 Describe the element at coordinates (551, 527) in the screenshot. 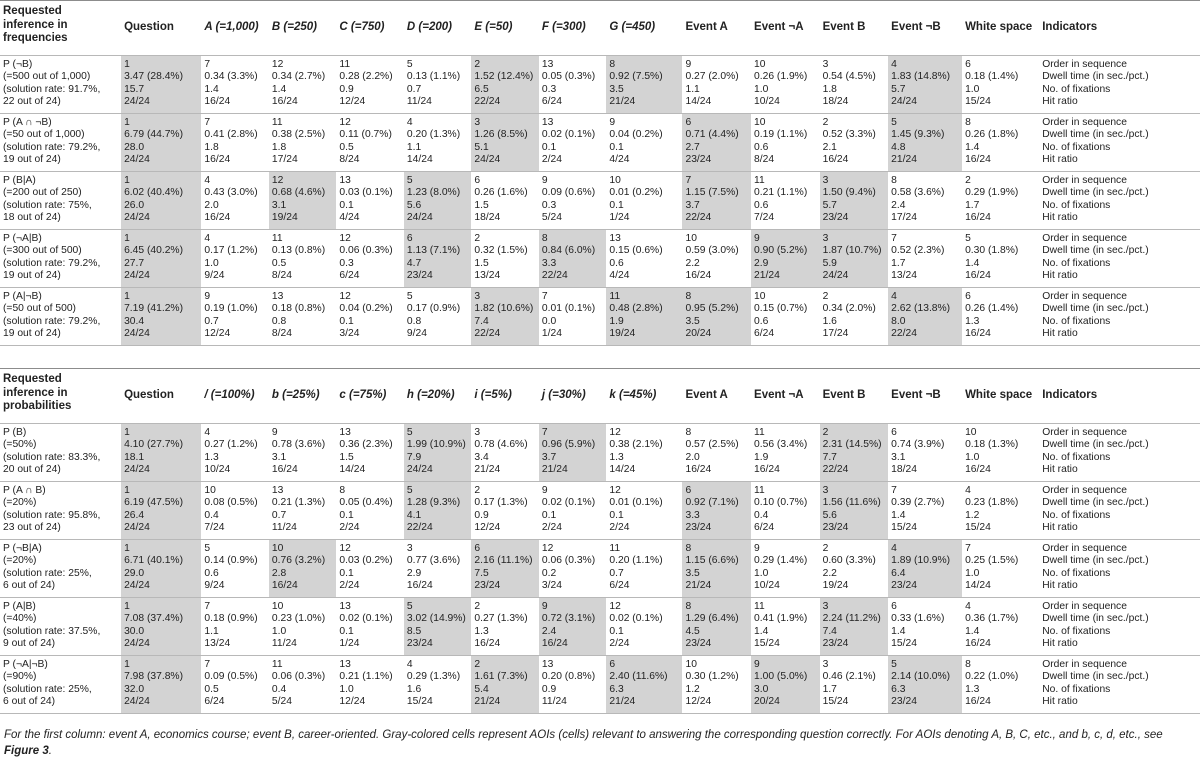

I see `hit-ratio-value: 2/24` at that location.